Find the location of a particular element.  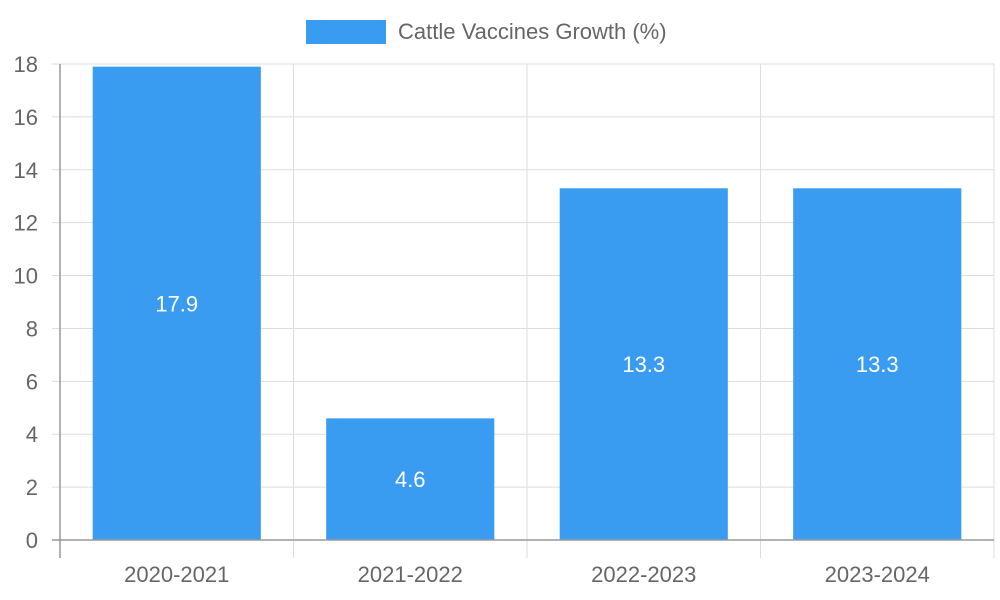

bar-2022-2023 is located at coordinates (643, 364).